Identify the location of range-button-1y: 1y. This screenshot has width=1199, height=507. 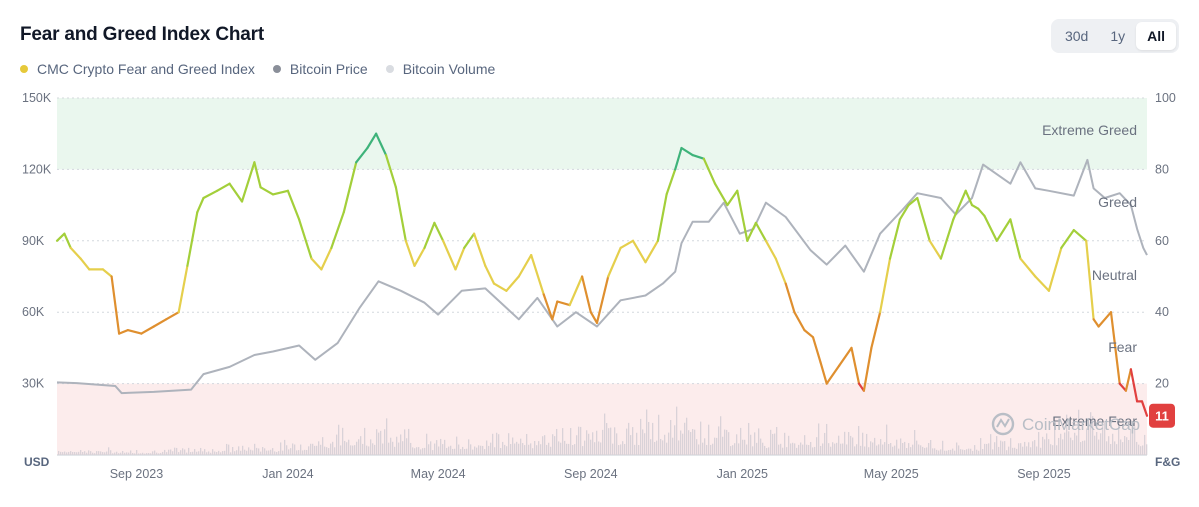
(1118, 36).